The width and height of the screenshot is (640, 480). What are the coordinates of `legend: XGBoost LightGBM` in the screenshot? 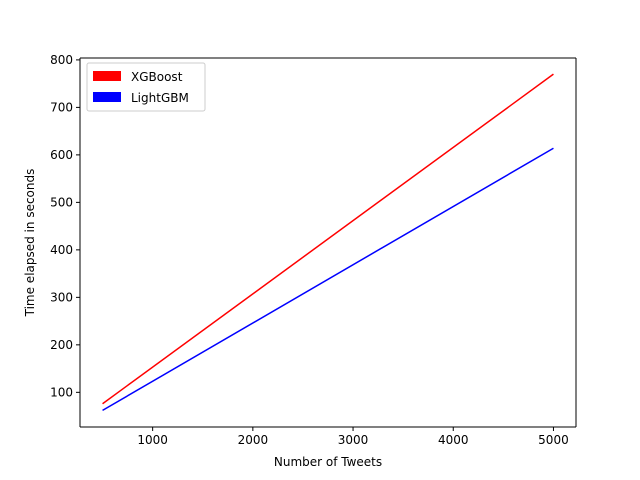 It's located at (146, 87).